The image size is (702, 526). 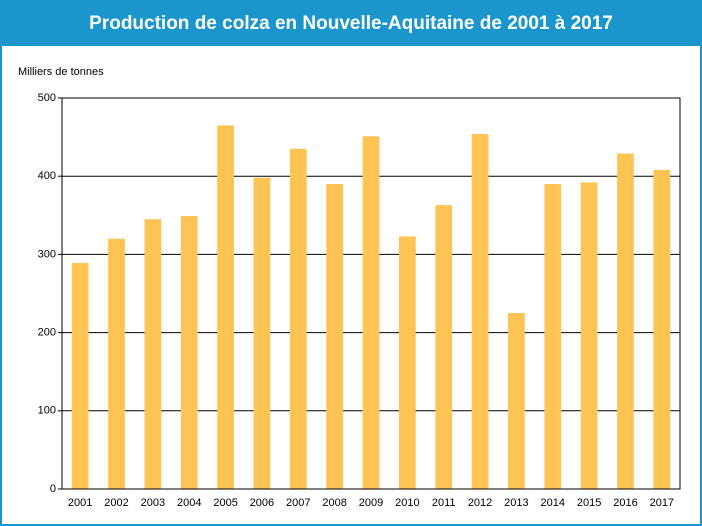 What do you see at coordinates (189, 503) in the screenshot?
I see `x-tick-label: 2004` at bounding box center [189, 503].